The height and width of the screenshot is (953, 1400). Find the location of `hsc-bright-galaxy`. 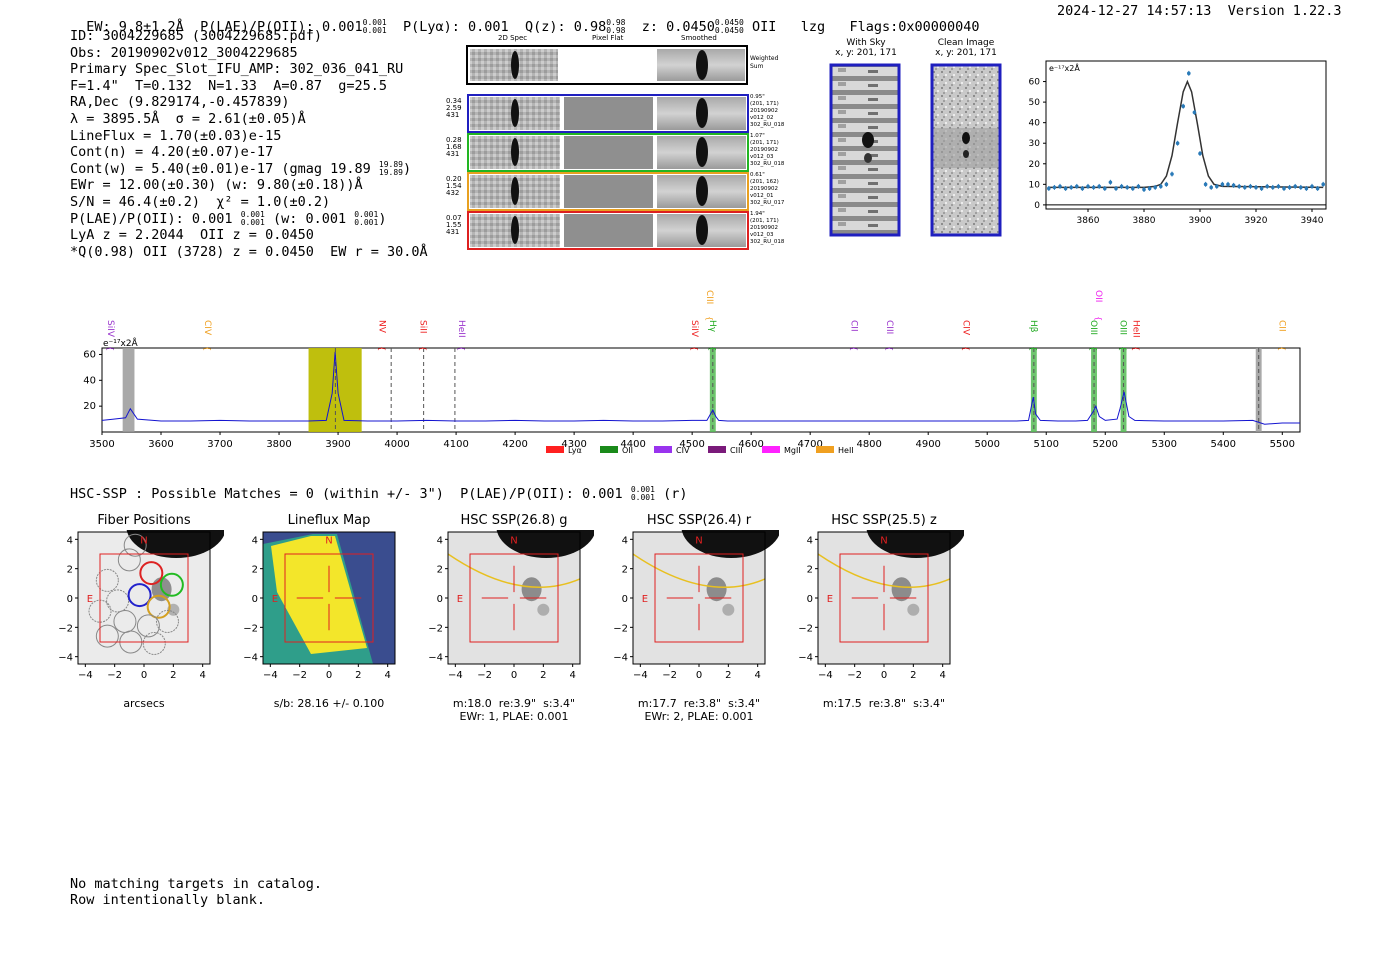

hsc-bright-galaxy is located at coordinates (175, 544).